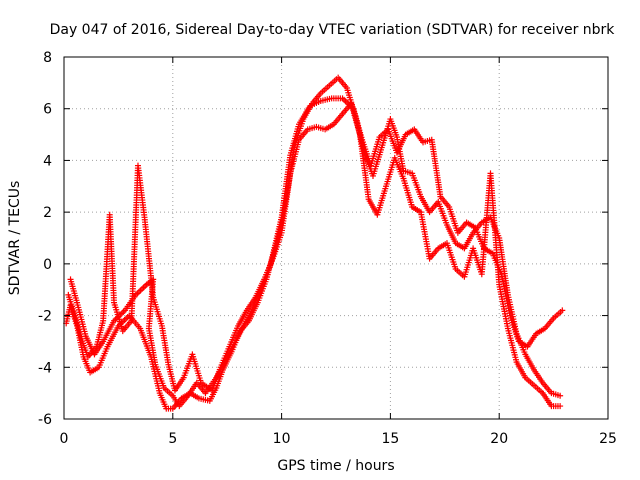  I want to click on y-tick-label: 6, so click(47, 110).